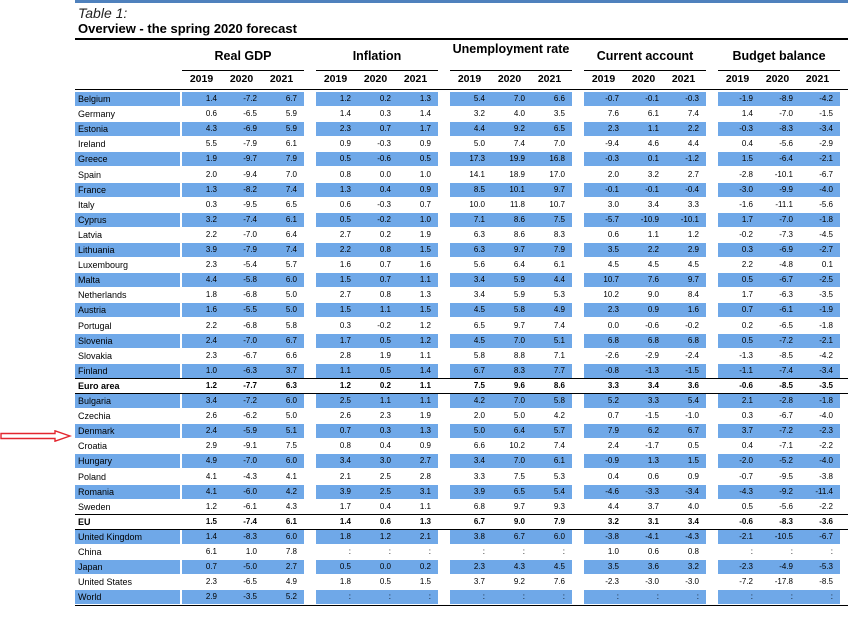 The height and width of the screenshot is (620, 865). What do you see at coordinates (693, 340) in the screenshot?
I see `value-cell: 6.8` at bounding box center [693, 340].